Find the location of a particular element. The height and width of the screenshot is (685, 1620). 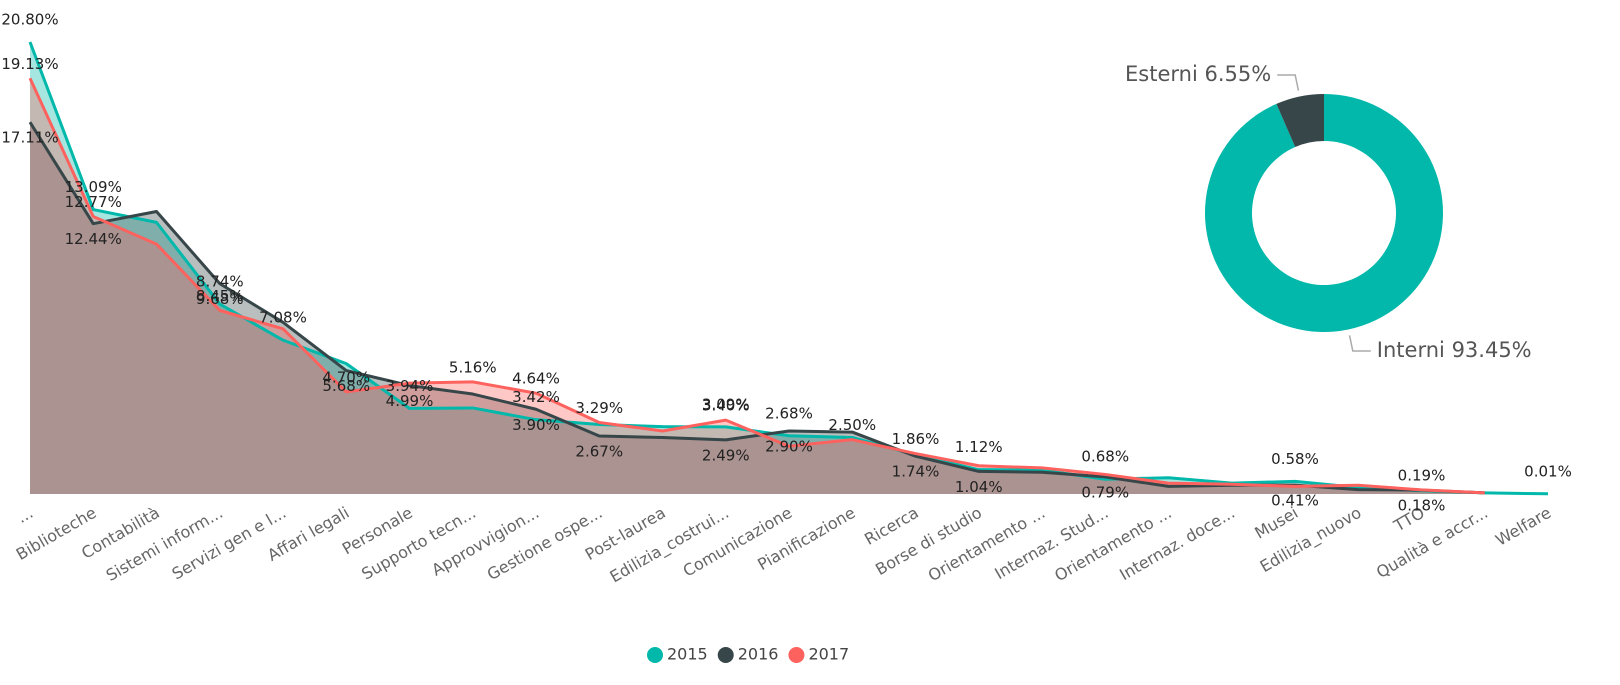

data-label: 17.11% is located at coordinates (29, 138).